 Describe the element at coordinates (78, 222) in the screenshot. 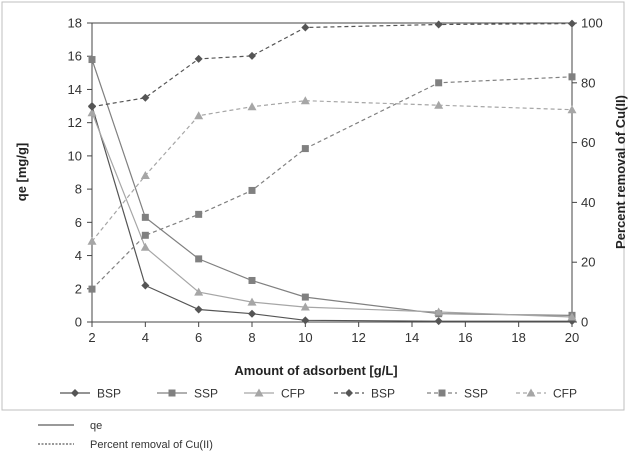

I see `y-tick-label: 6` at that location.